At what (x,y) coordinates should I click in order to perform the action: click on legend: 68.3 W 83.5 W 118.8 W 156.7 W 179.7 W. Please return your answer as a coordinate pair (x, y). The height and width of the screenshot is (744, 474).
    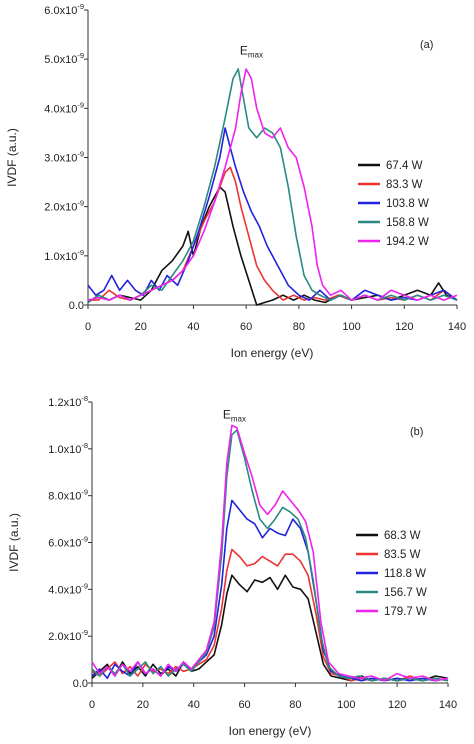
    Looking at the image, I should click on (391, 574).